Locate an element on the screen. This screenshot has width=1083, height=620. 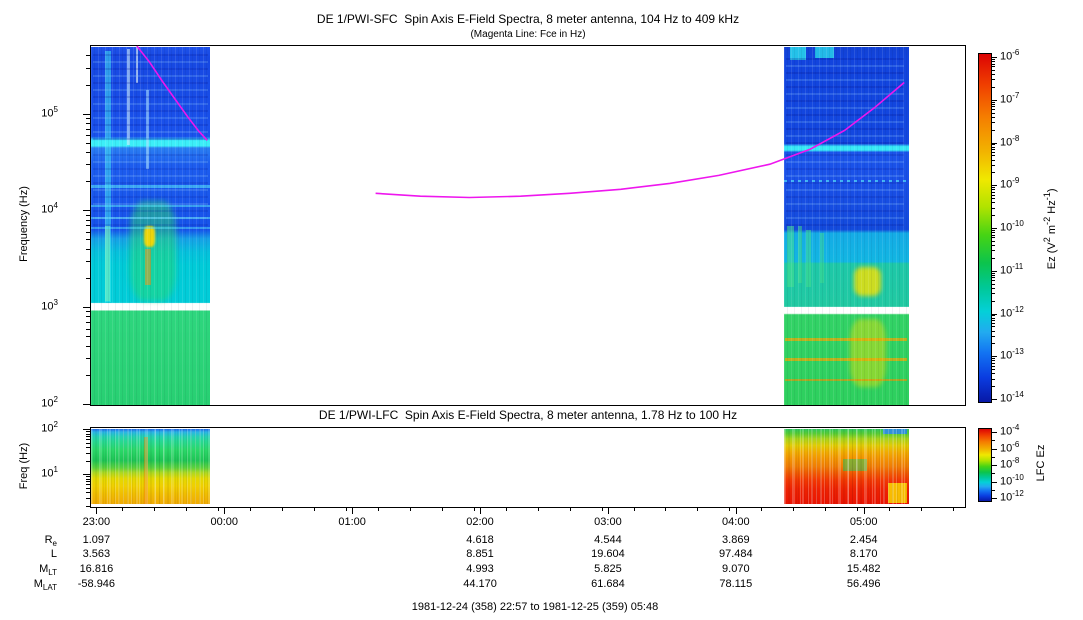
eph-value: 1.097 is located at coordinates (96, 540).